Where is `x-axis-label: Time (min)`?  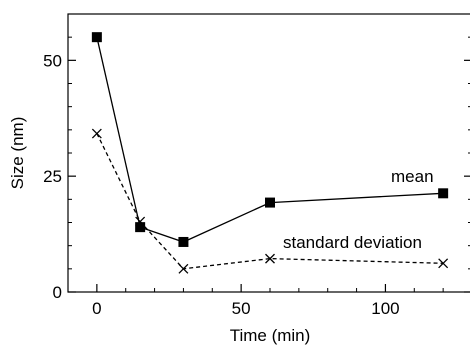 x-axis-label: Time (min) is located at coordinates (270, 335).